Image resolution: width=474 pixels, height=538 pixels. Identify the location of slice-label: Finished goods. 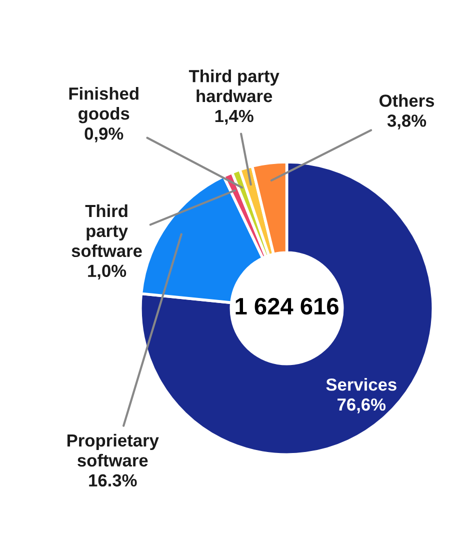
(103, 105).